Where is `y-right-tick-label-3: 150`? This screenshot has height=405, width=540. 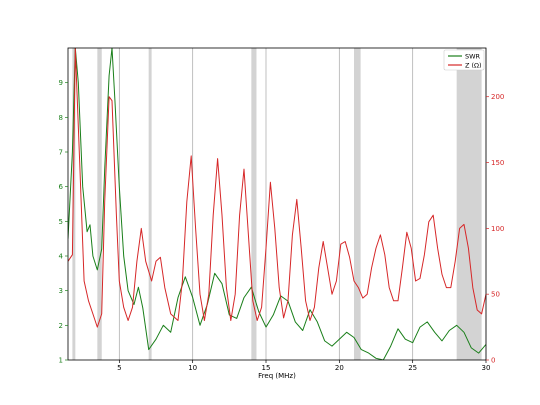
y-right-tick-label-3: 150 is located at coordinates (497, 163).